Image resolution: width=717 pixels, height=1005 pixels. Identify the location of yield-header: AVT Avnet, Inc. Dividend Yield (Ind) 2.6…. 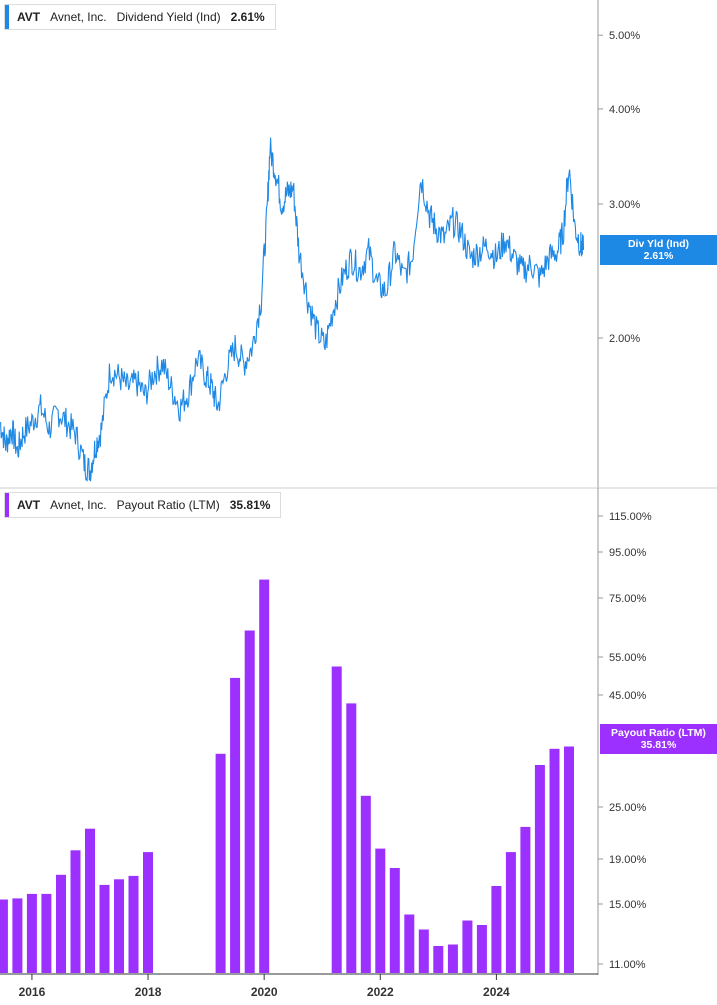
(140, 17).